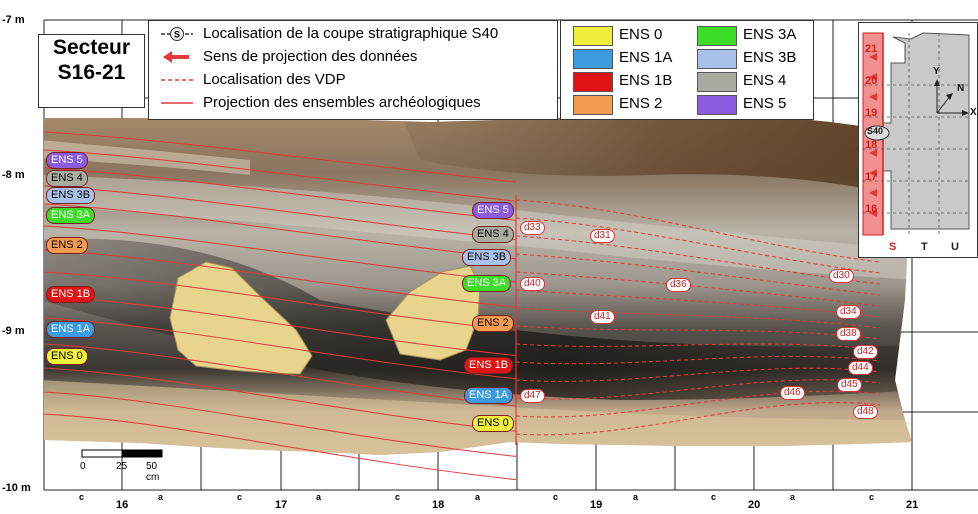 The width and height of the screenshot is (978, 514). What do you see at coordinates (493, 234) in the screenshot?
I see `unit-tag-mid: ENS 4` at bounding box center [493, 234].